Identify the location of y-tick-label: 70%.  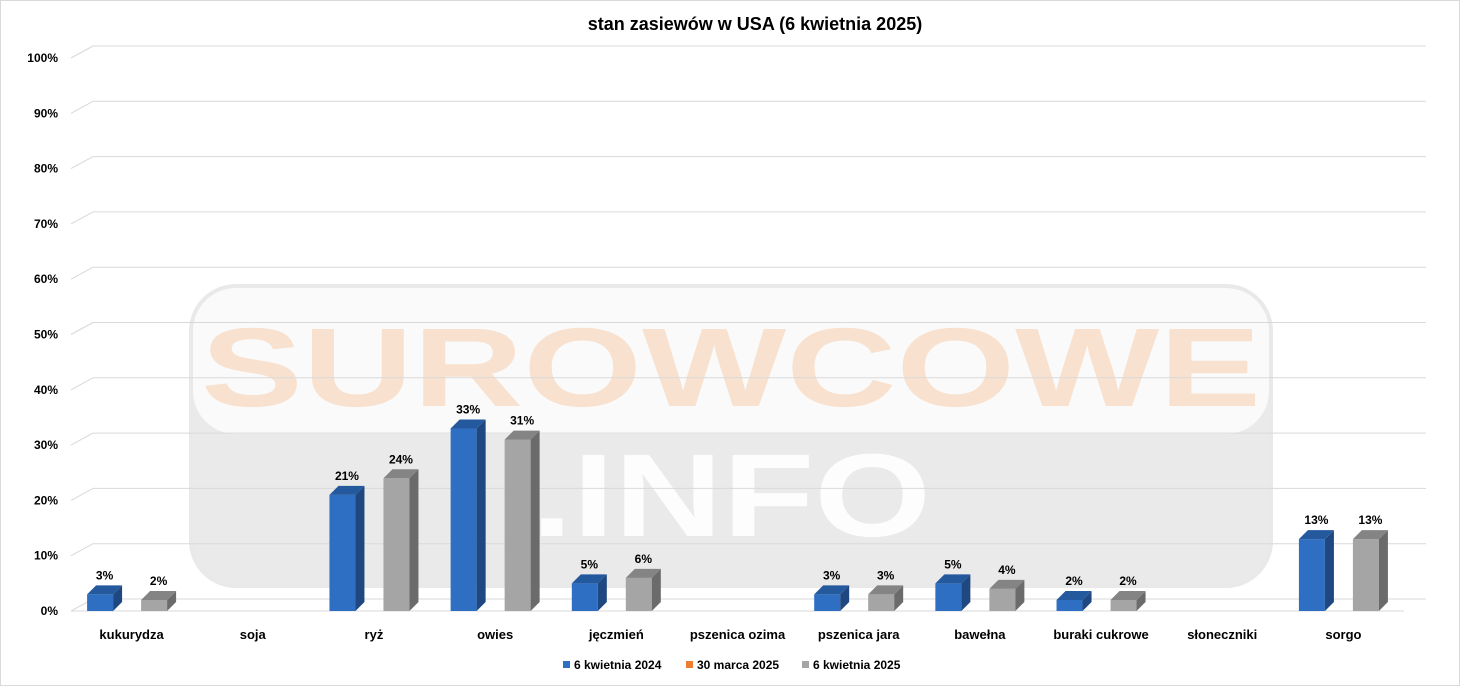
(46, 224).